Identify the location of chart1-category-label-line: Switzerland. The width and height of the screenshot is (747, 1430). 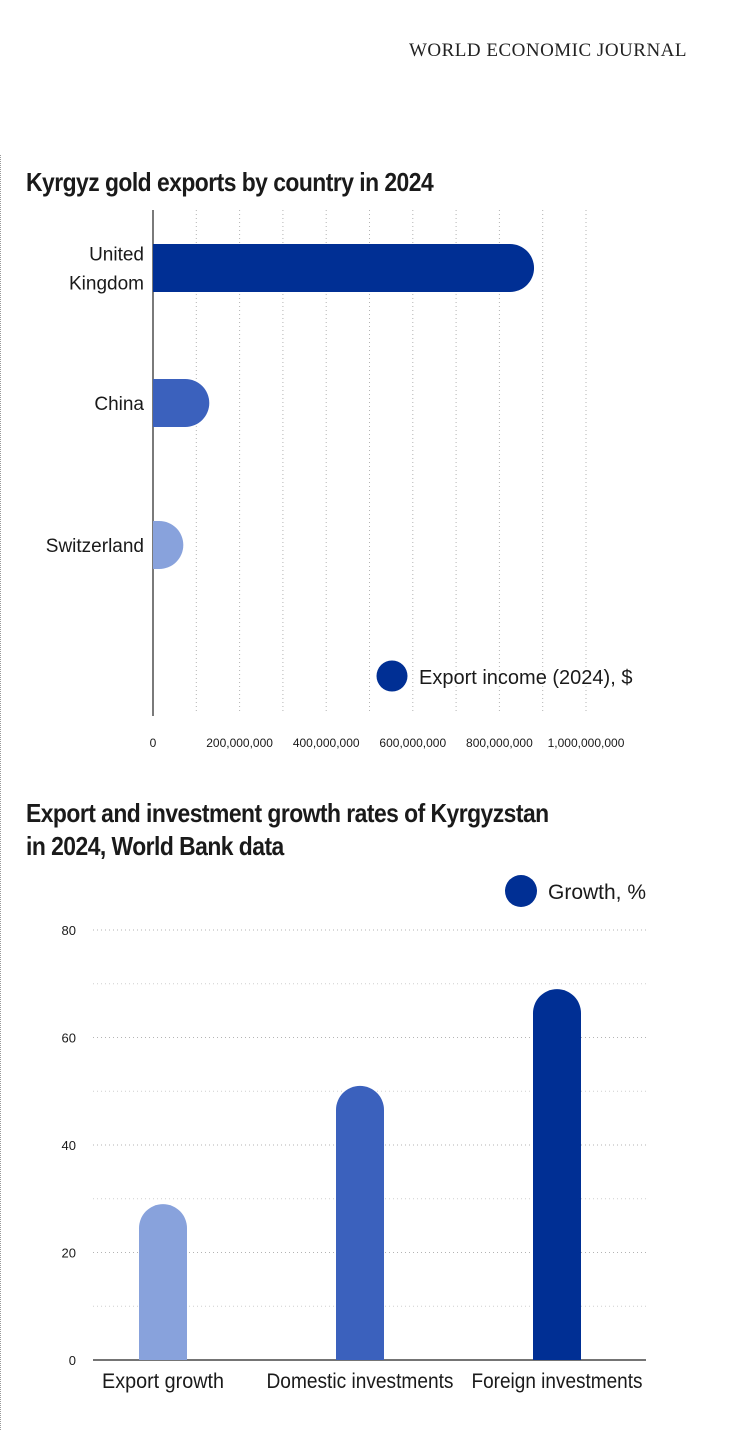
(95, 546).